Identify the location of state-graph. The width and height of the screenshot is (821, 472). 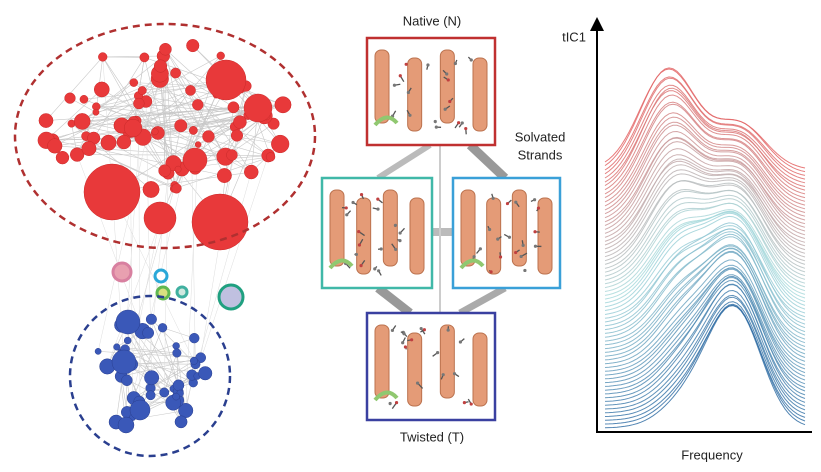
(442, 229).